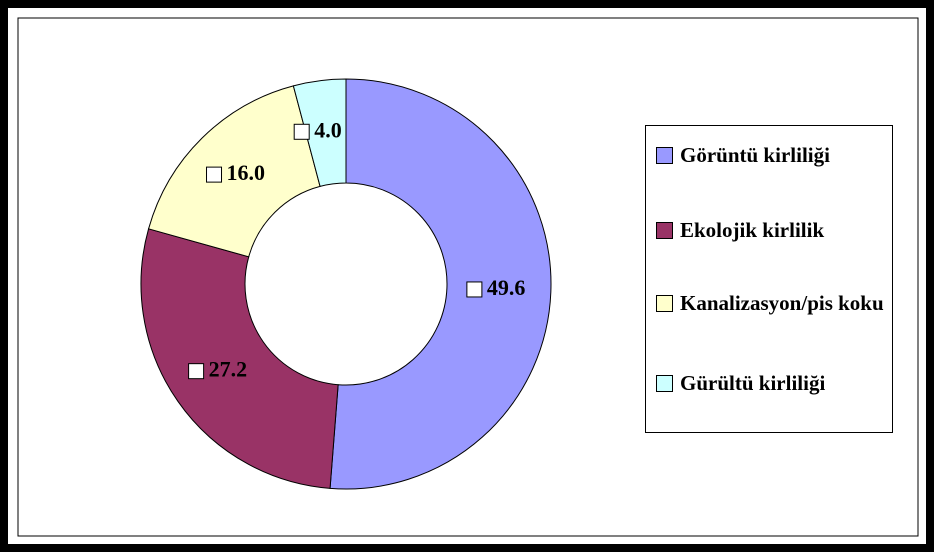 Image resolution: width=934 pixels, height=552 pixels. What do you see at coordinates (753, 383) in the screenshot?
I see `legend-label: Gürültü kirliliği` at bounding box center [753, 383].